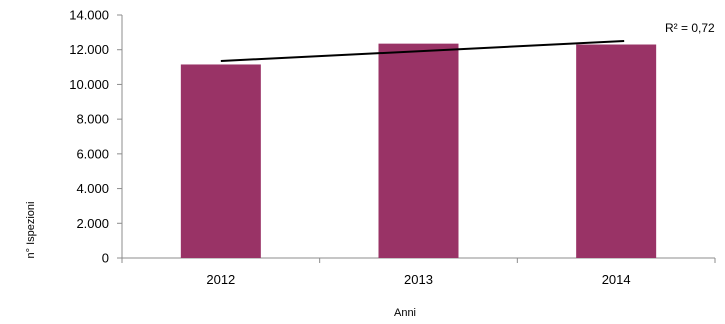 The image size is (725, 324). I want to click on y-tick-label: 12.000, so click(89, 49).